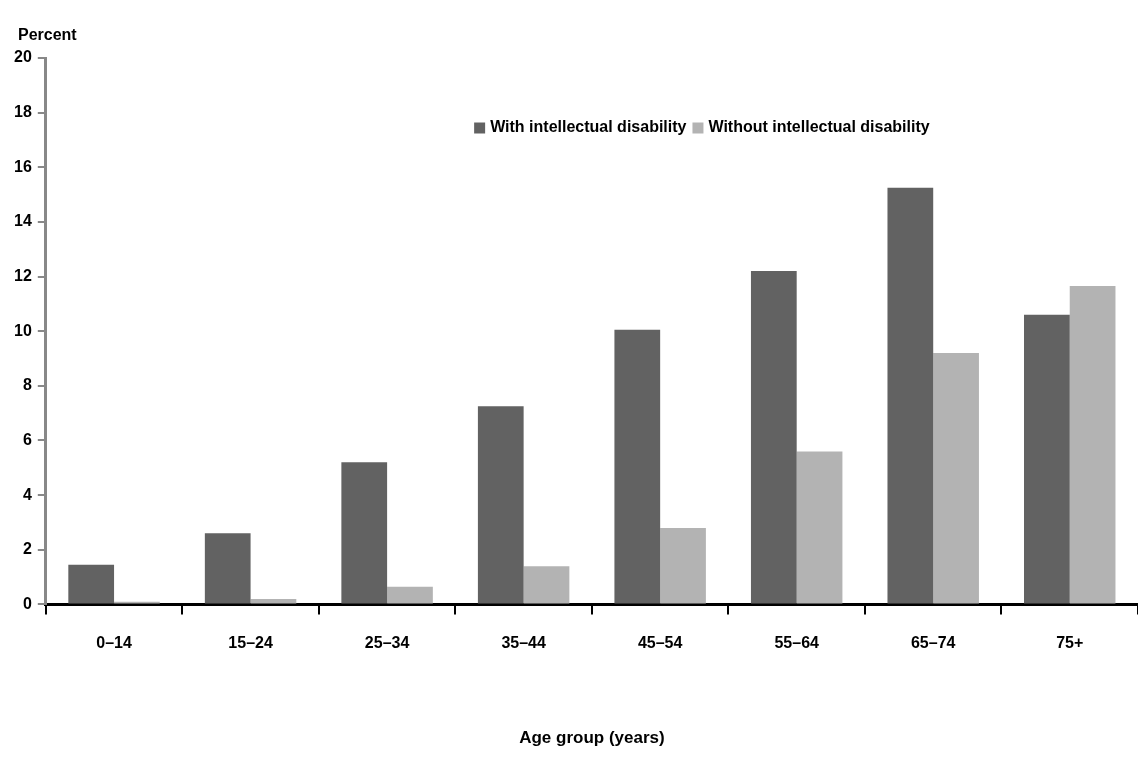 The height and width of the screenshot is (769, 1146). I want to click on y-axis-title: Percent, so click(48, 35).